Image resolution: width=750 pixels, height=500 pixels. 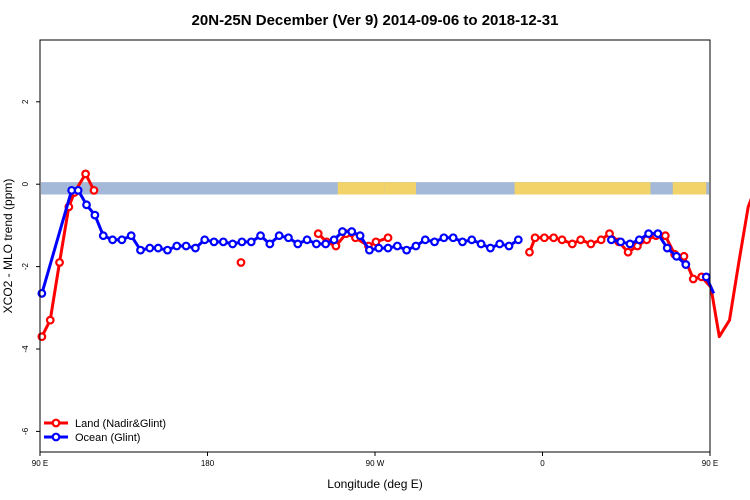 I want to click on legend: Land (Nadir&Glint) Ocean (Glint), so click(x=105, y=431).